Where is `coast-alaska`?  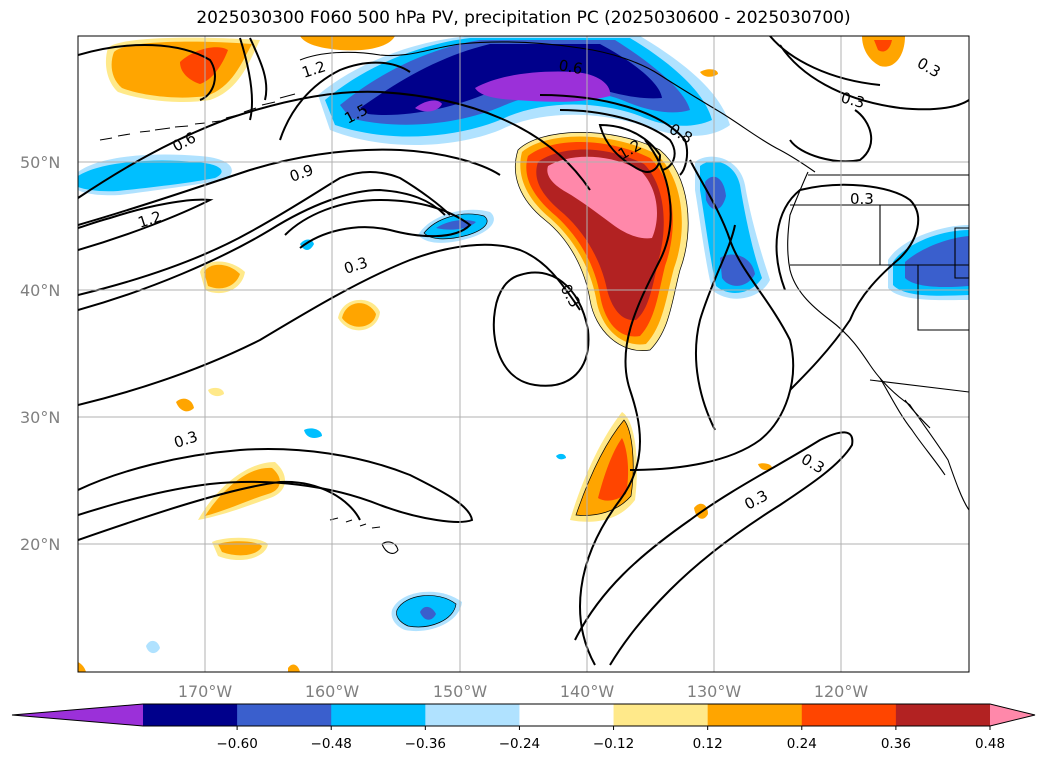
coast-alaska is located at coordinates (557, 107).